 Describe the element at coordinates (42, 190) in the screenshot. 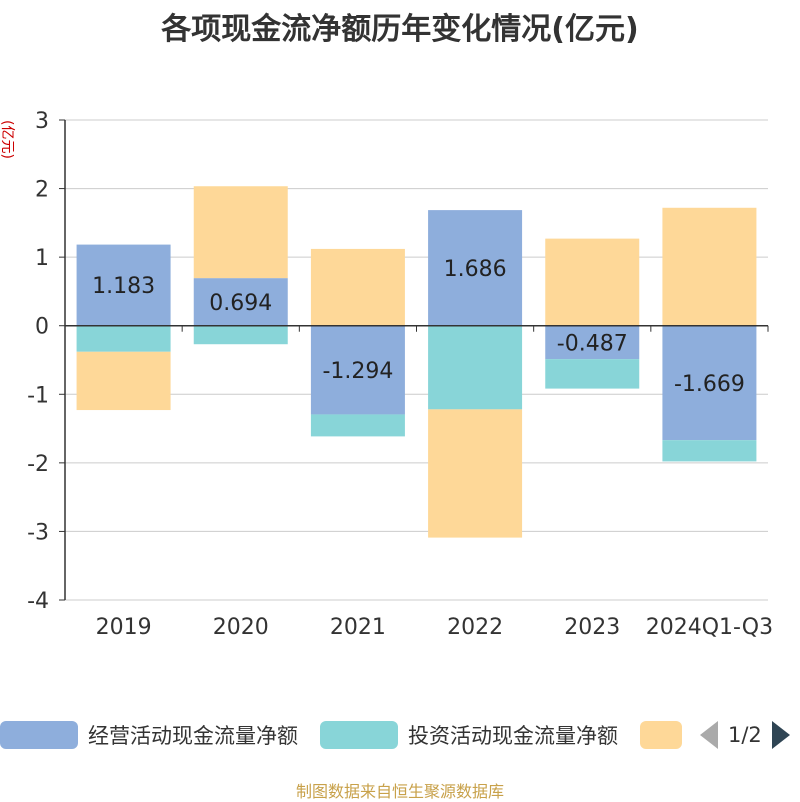

I see `y-tick-label: 2` at that location.